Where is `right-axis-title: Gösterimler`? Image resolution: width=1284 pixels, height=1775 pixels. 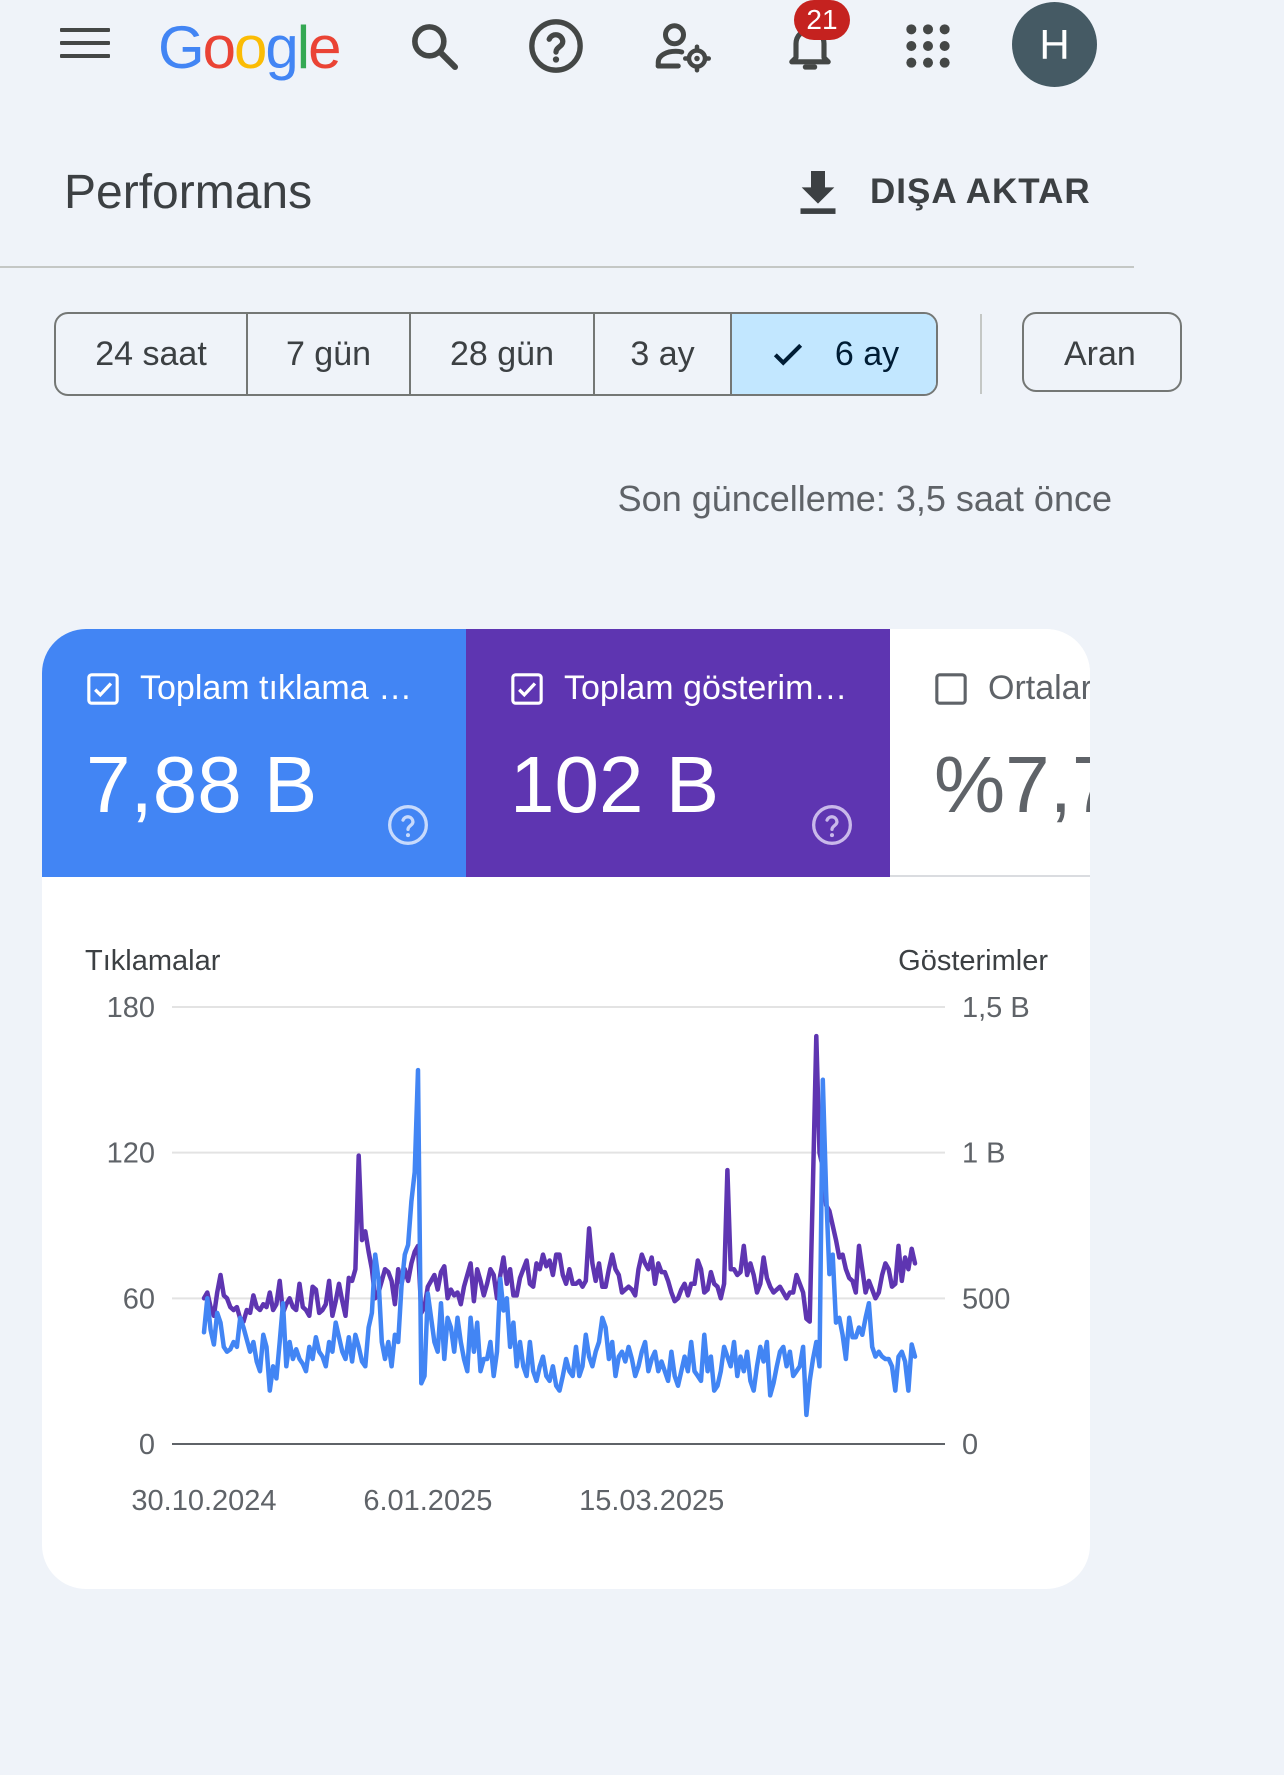 right-axis-title: Gösterimler is located at coordinates (973, 961).